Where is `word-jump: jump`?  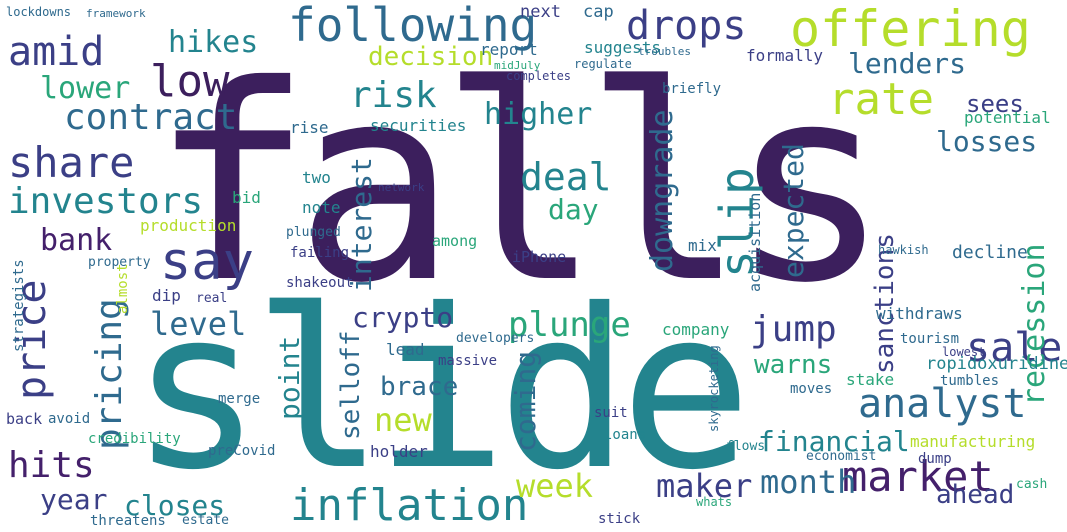 word-jump: jump is located at coordinates (793, 329).